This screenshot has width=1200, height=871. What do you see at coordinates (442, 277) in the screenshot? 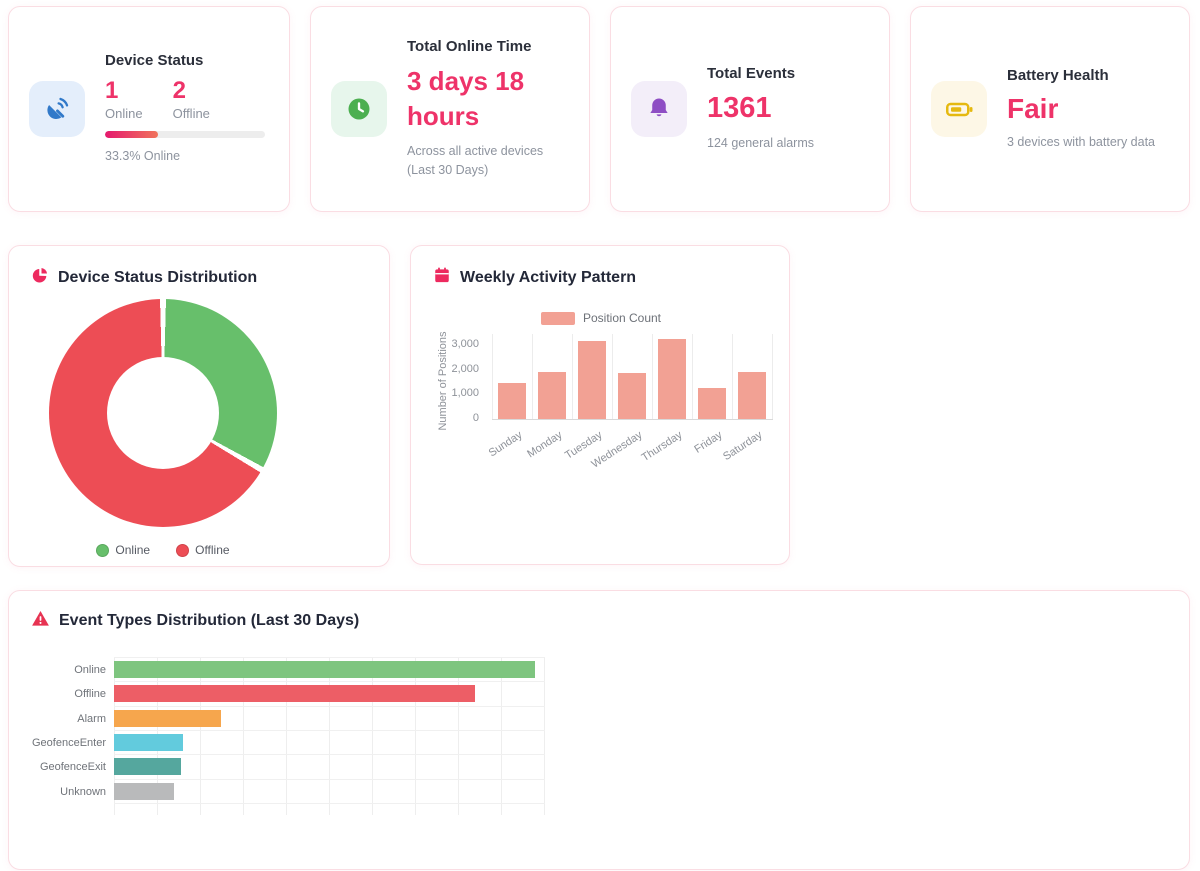
I see `calendar-icon` at bounding box center [442, 277].